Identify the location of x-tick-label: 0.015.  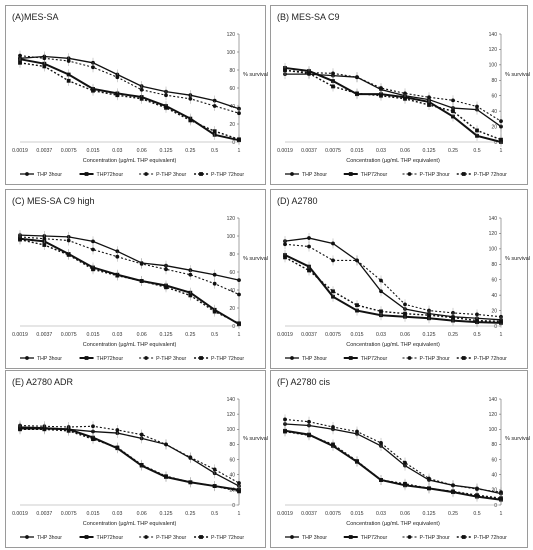
(357, 151).